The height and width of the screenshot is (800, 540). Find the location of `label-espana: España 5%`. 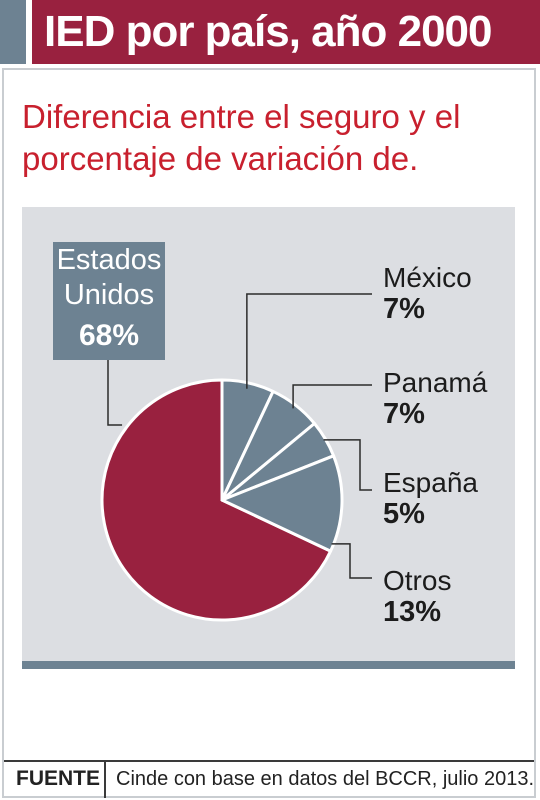

label-espana: España 5% is located at coordinates (430, 499).